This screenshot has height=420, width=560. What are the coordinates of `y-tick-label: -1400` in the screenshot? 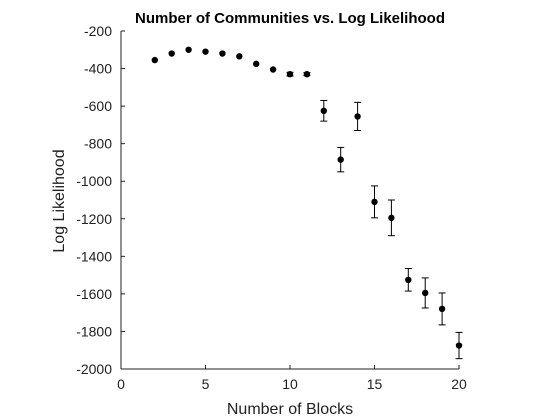 It's located at (94, 256).